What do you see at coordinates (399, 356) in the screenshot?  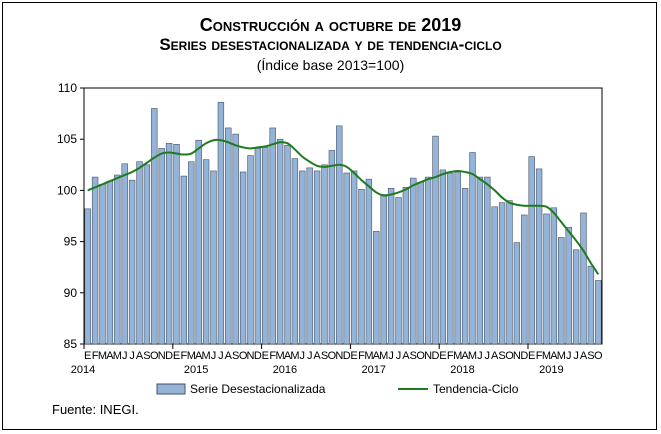 I see `x-tick-label-2017-07: J` at bounding box center [399, 356].